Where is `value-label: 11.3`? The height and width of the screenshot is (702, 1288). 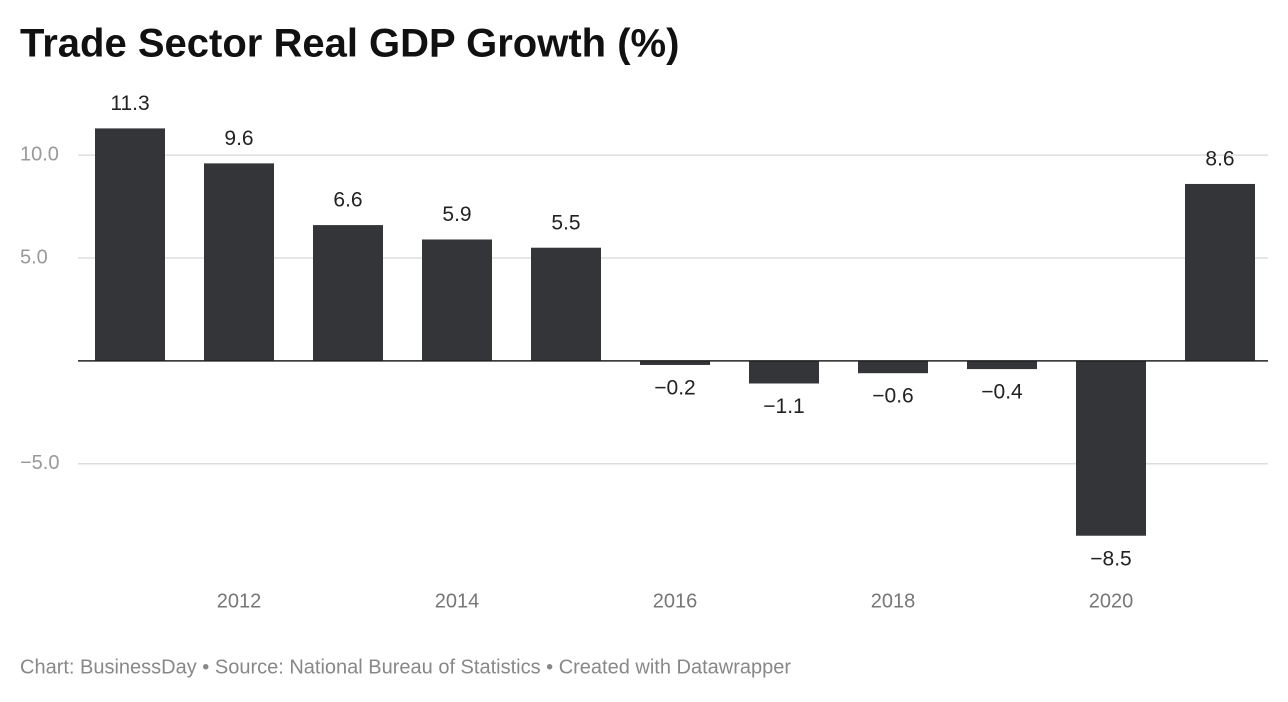
value-label: 11.3 is located at coordinates (129, 103).